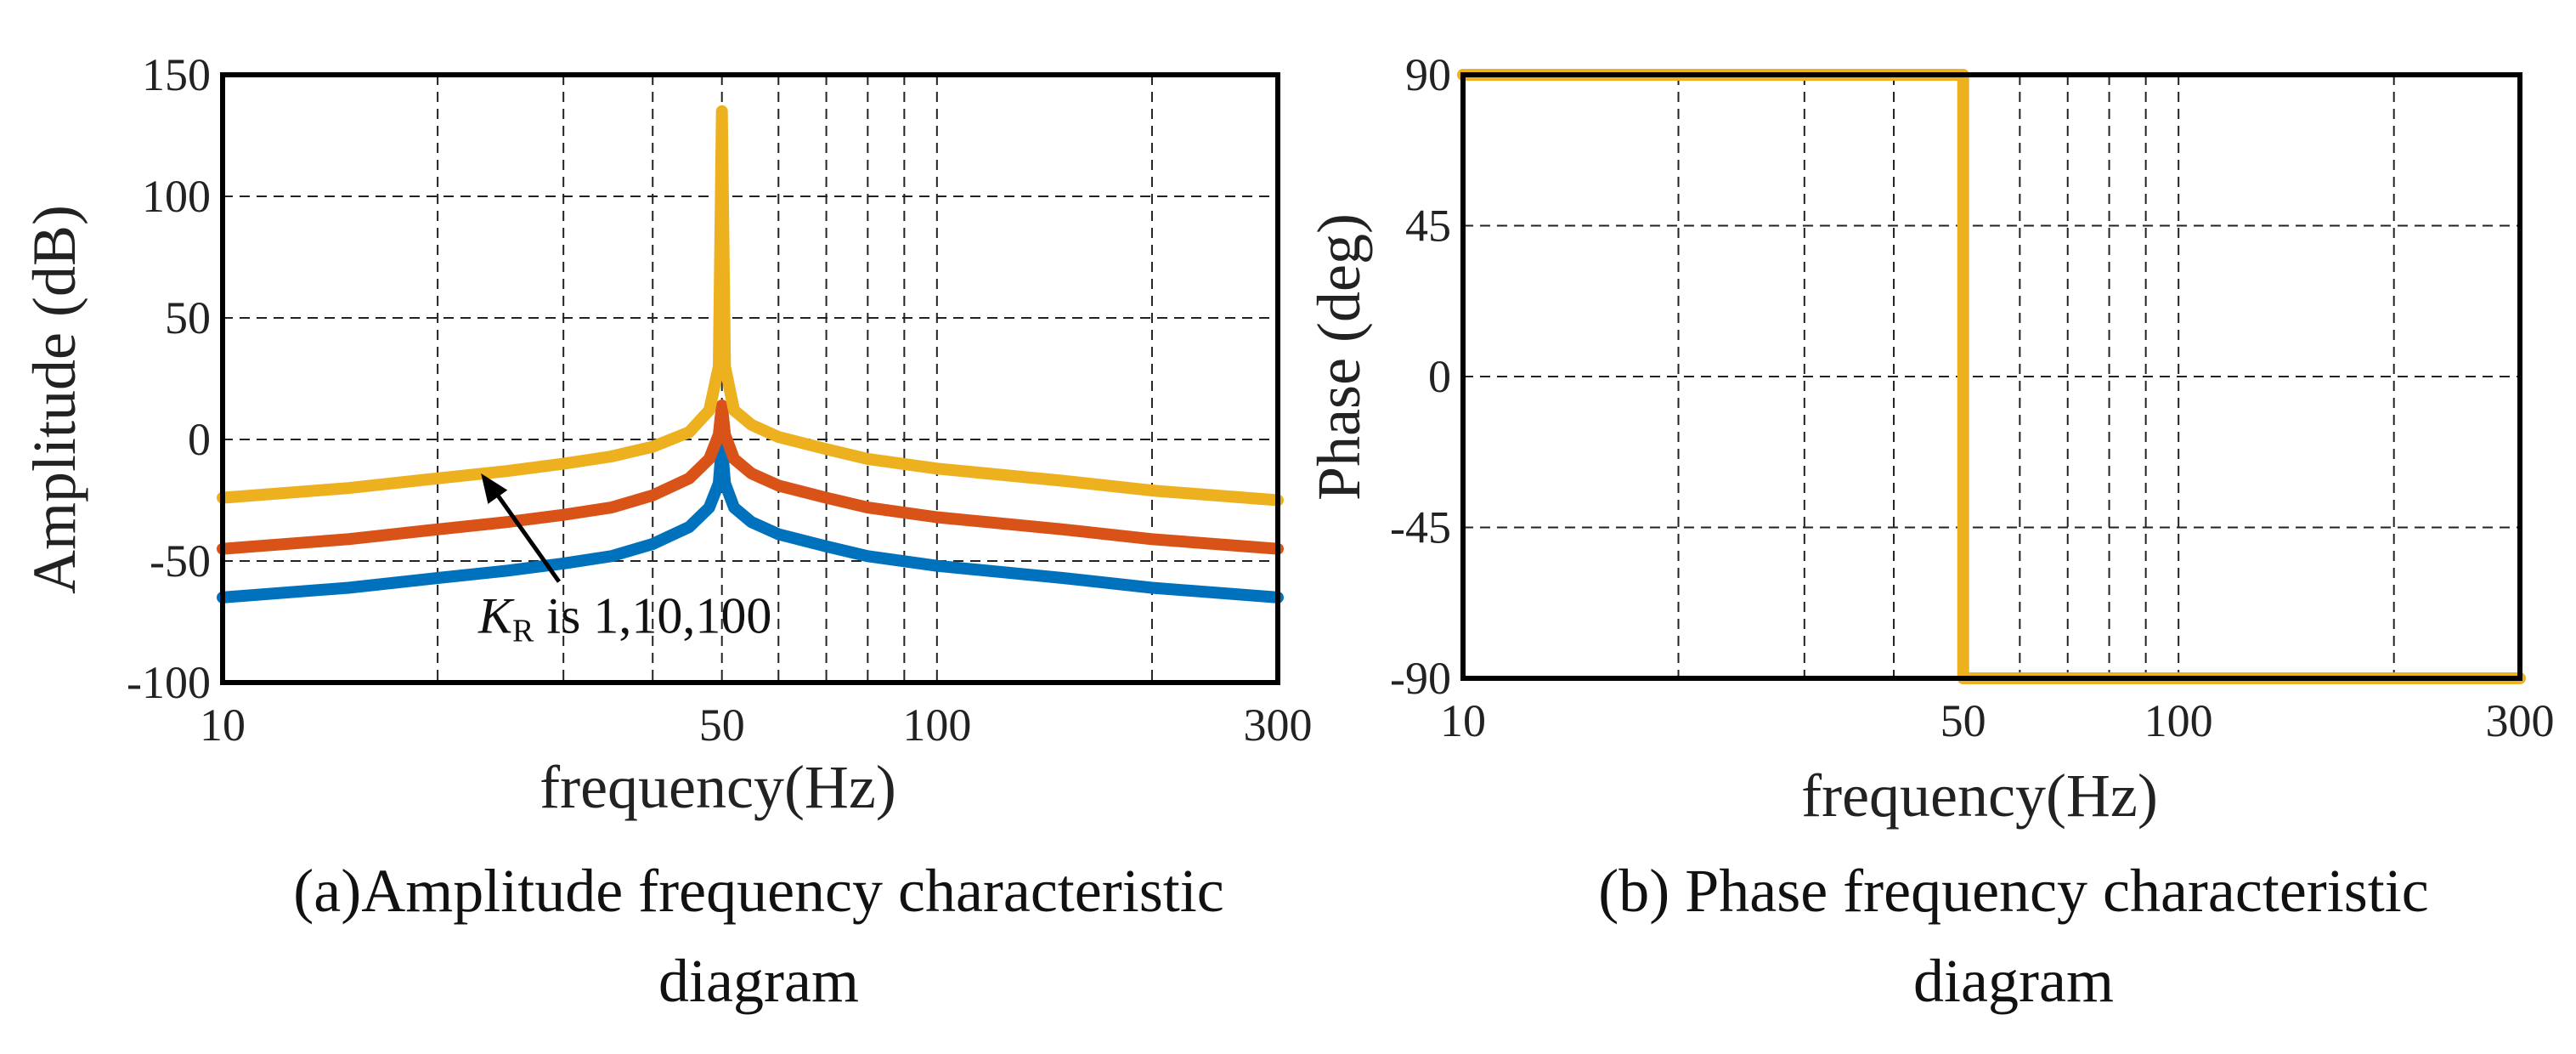  What do you see at coordinates (758, 981) in the screenshot?
I see `amplitude-caption-line2: diagram` at bounding box center [758, 981].